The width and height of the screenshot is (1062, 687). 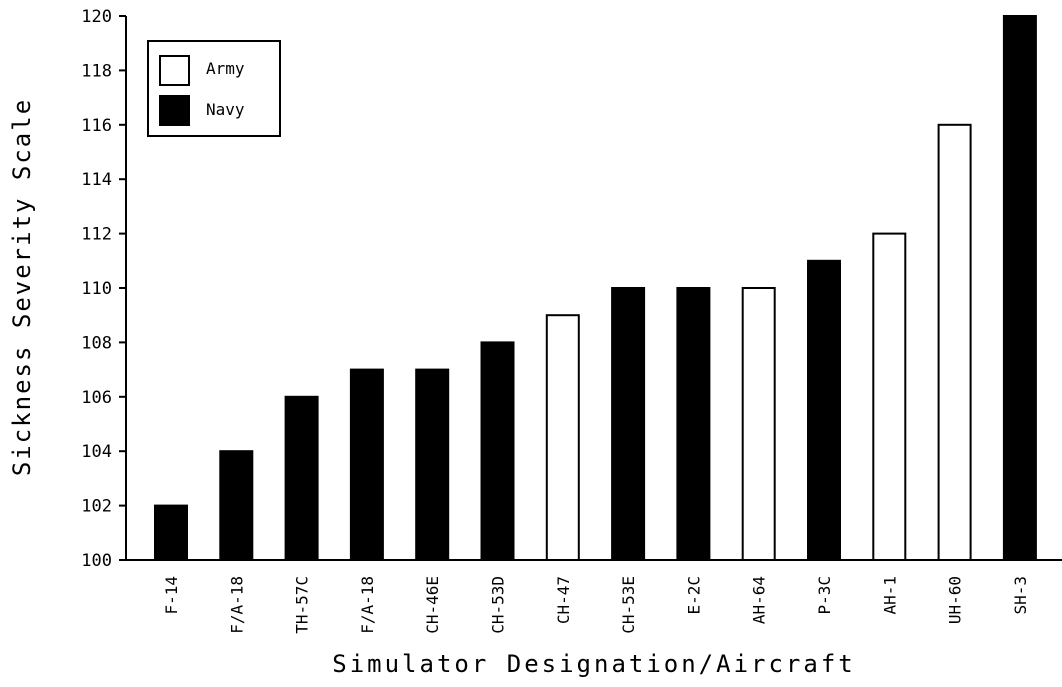 What do you see at coordinates (96, 507) in the screenshot?
I see `y-tick-label: 102` at bounding box center [96, 507].